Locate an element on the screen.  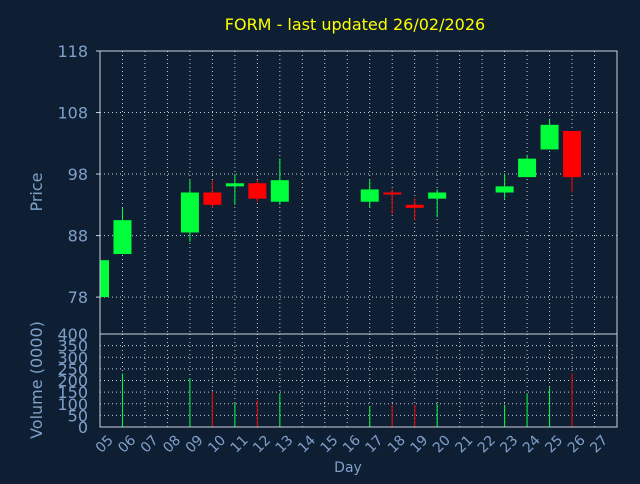
volume-tick-label: 400 is located at coordinates (72, 334).